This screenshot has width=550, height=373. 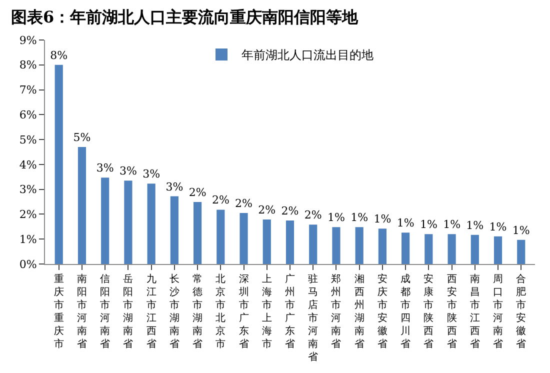 What do you see at coordinates (81, 311) in the screenshot?
I see `x-tick-label: 南阳市河南省` at bounding box center [81, 311].